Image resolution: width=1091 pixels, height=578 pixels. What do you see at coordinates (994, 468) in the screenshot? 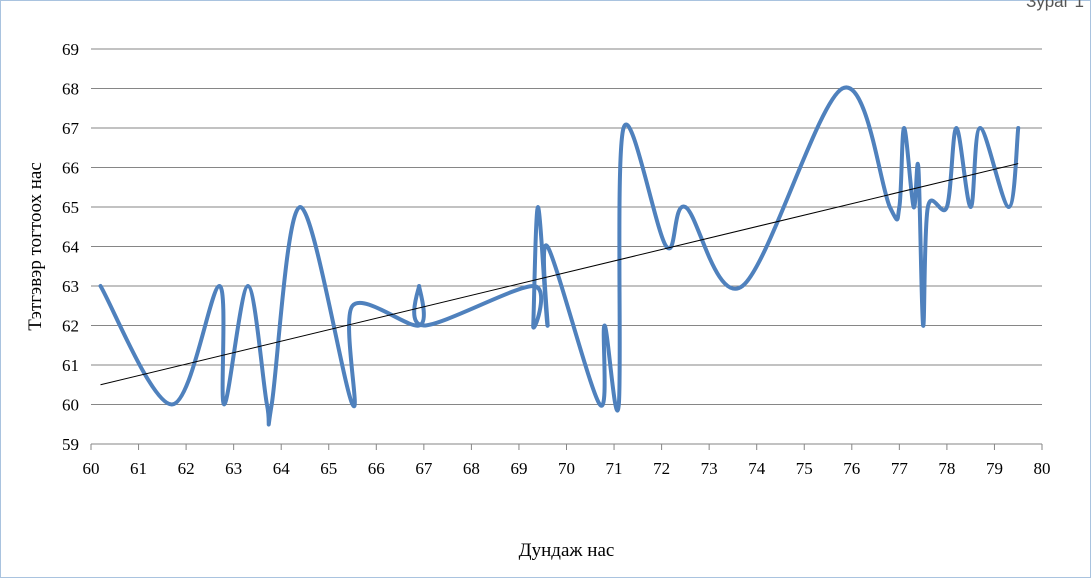
I see `x-tick-label: 79` at bounding box center [994, 468].